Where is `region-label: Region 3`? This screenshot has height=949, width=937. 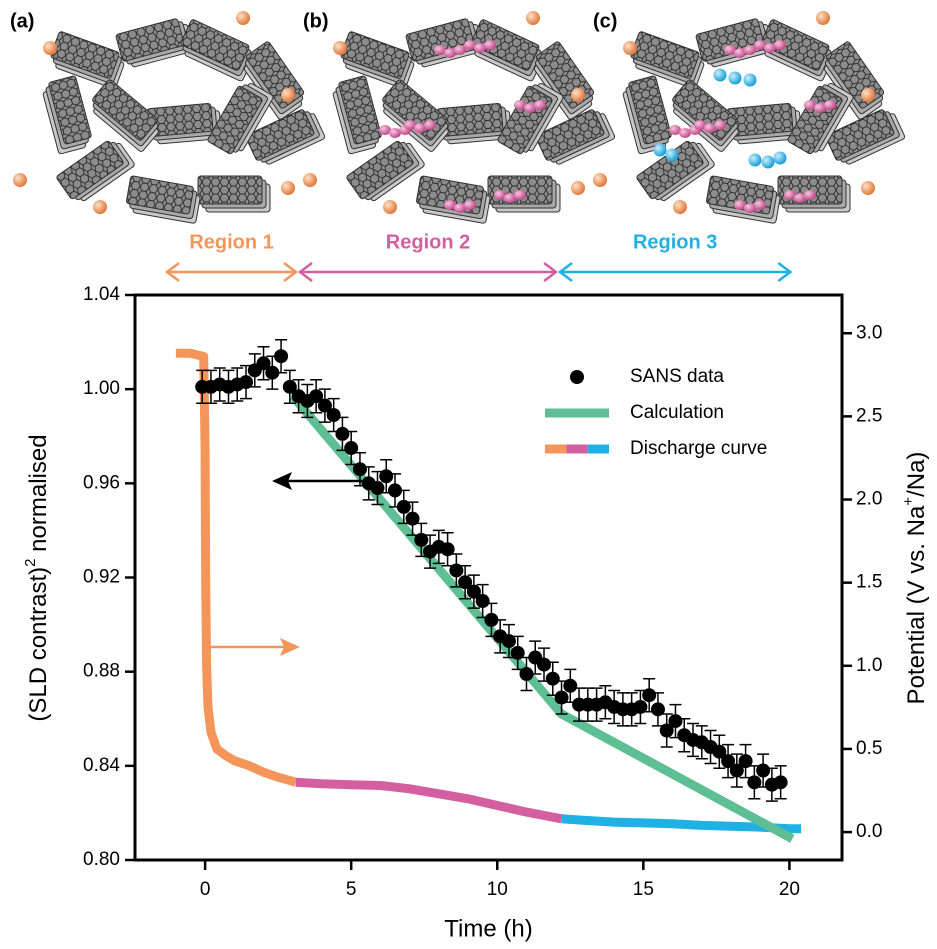 region-label: Region 3 is located at coordinates (675, 242).